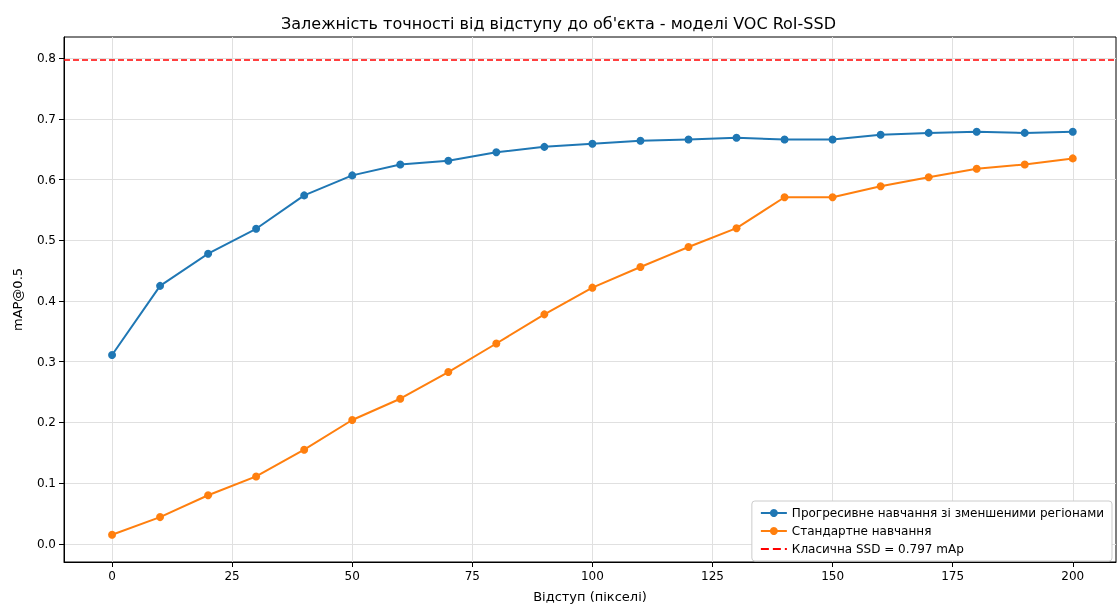 The image size is (1117, 608). What do you see at coordinates (46, 422) in the screenshot?
I see `y-tick-label: 0.2` at bounding box center [46, 422].